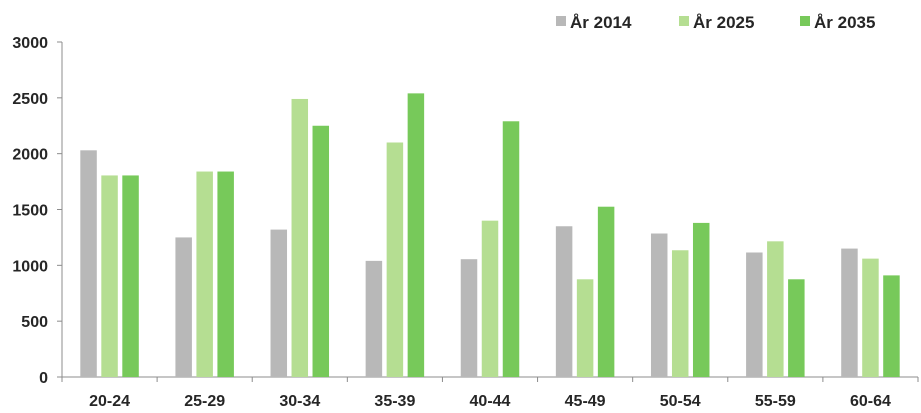 The height and width of the screenshot is (413, 921). What do you see at coordinates (490, 401) in the screenshot?
I see `x-tick-label: 40-44` at bounding box center [490, 401].